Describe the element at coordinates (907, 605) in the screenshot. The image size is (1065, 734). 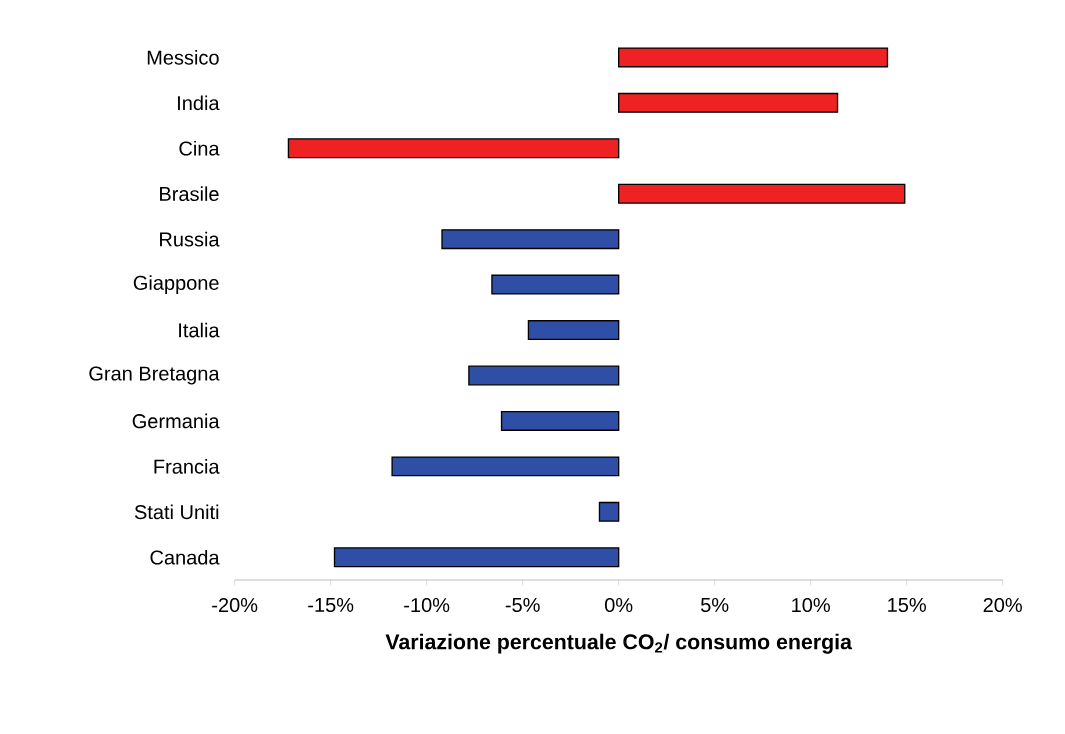
I see `x-tick-label: 15%` at that location.